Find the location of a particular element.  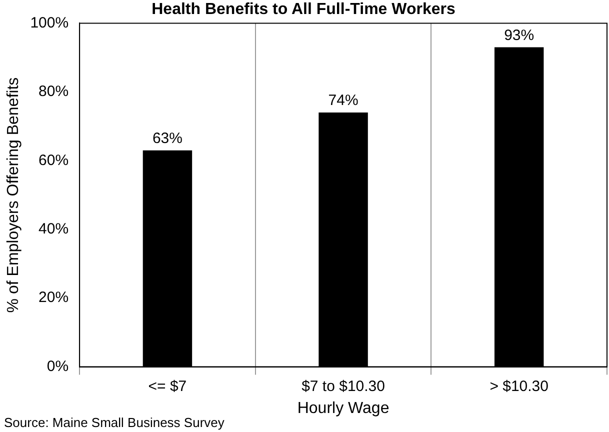

data-label: 63% is located at coordinates (167, 138).